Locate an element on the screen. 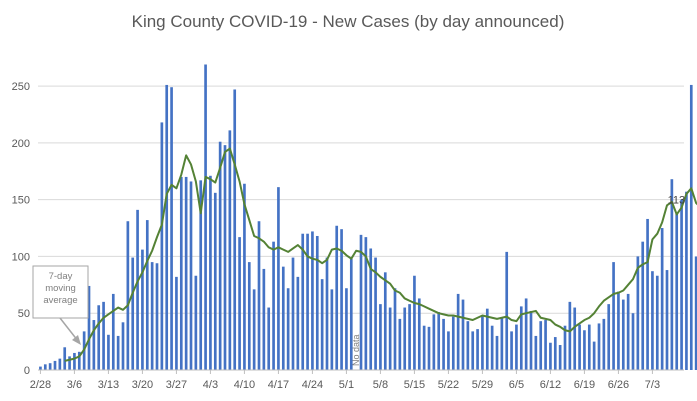 This screenshot has width=697, height=401. callout-text: 7-day is located at coordinates (61, 276).